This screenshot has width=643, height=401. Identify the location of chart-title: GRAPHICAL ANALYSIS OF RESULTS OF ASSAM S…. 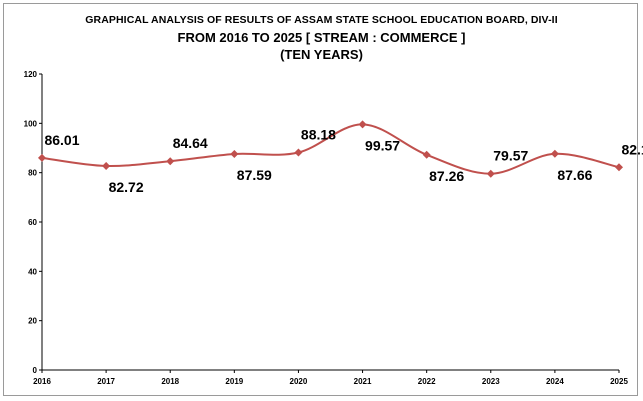
(321, 20).